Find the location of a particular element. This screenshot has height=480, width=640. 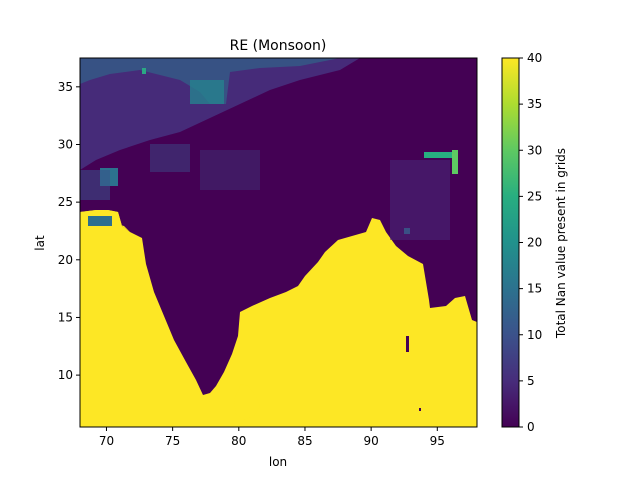

y-tick-label: 20 is located at coordinates (65, 260).